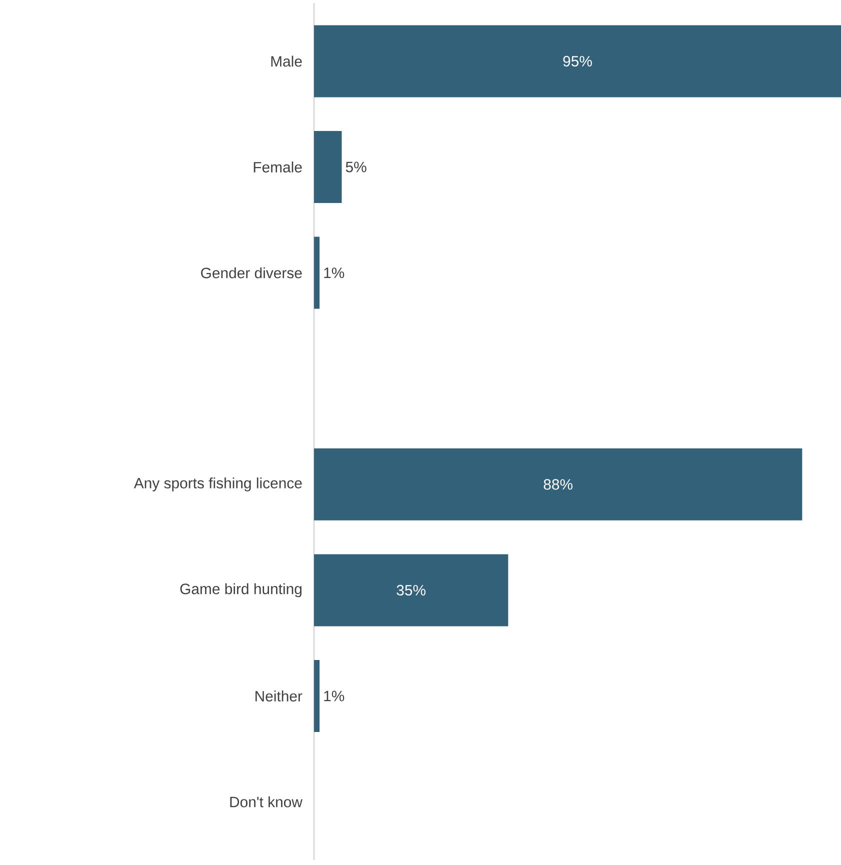 This screenshot has height=865, width=841. What do you see at coordinates (356, 167) in the screenshot?
I see `data-label: 5%` at bounding box center [356, 167].